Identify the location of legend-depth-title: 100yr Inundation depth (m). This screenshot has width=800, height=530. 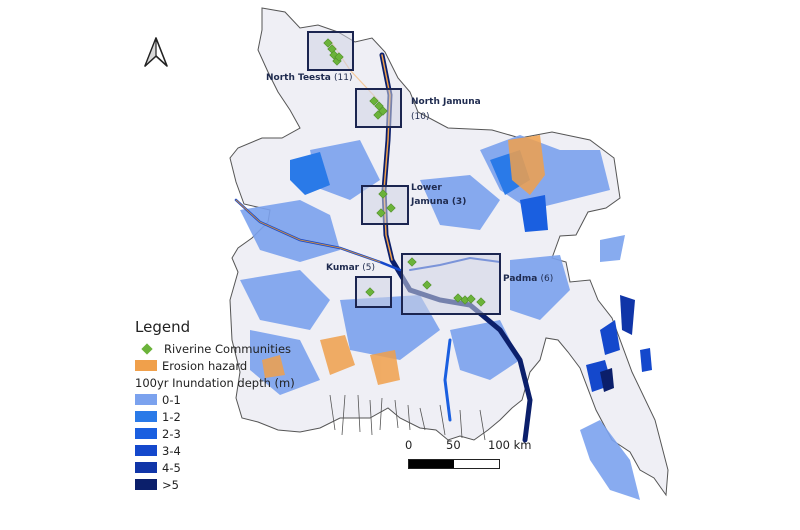
(215, 382).